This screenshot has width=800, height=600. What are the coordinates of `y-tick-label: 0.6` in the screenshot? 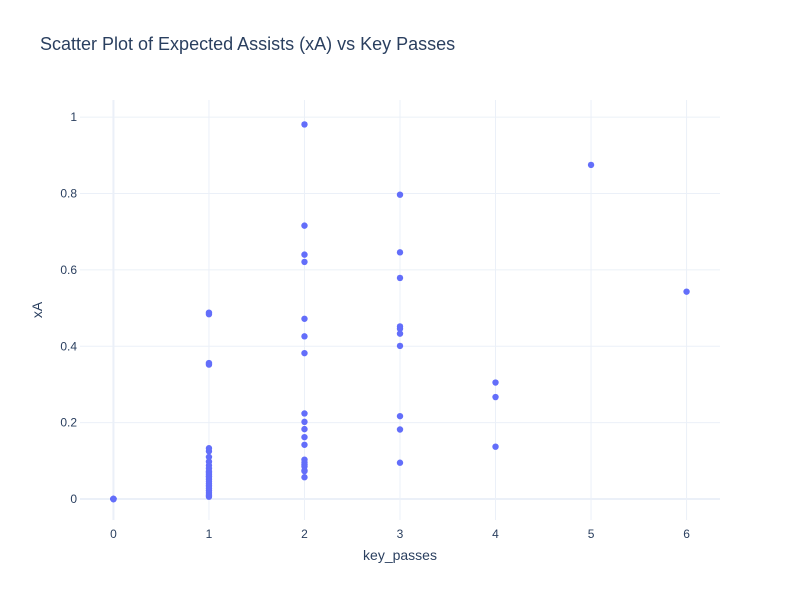 It's located at (68, 270).